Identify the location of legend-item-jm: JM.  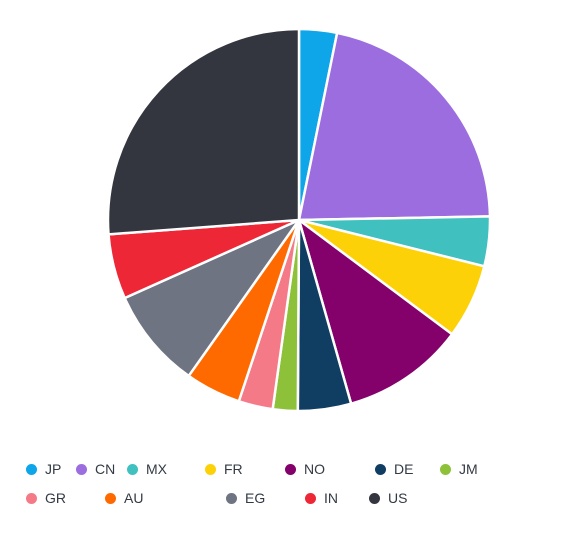
(459, 469).